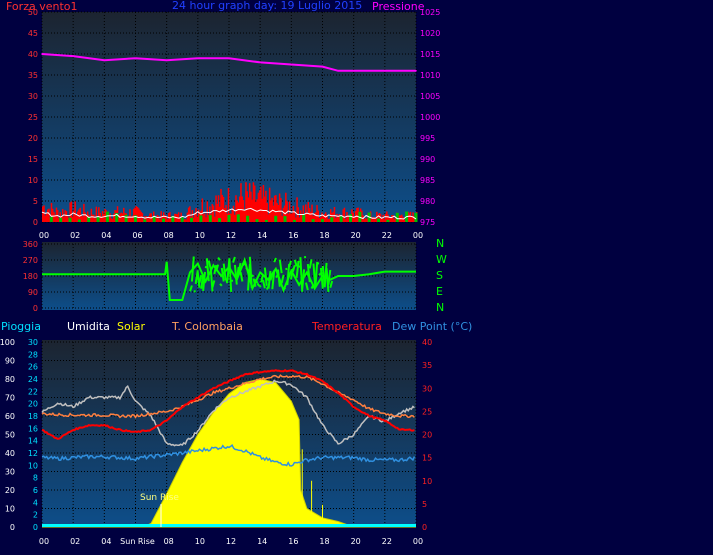 The height and width of the screenshot is (555, 713). Describe the element at coordinates (439, 275) in the screenshot. I see `direction-label: S` at that location.